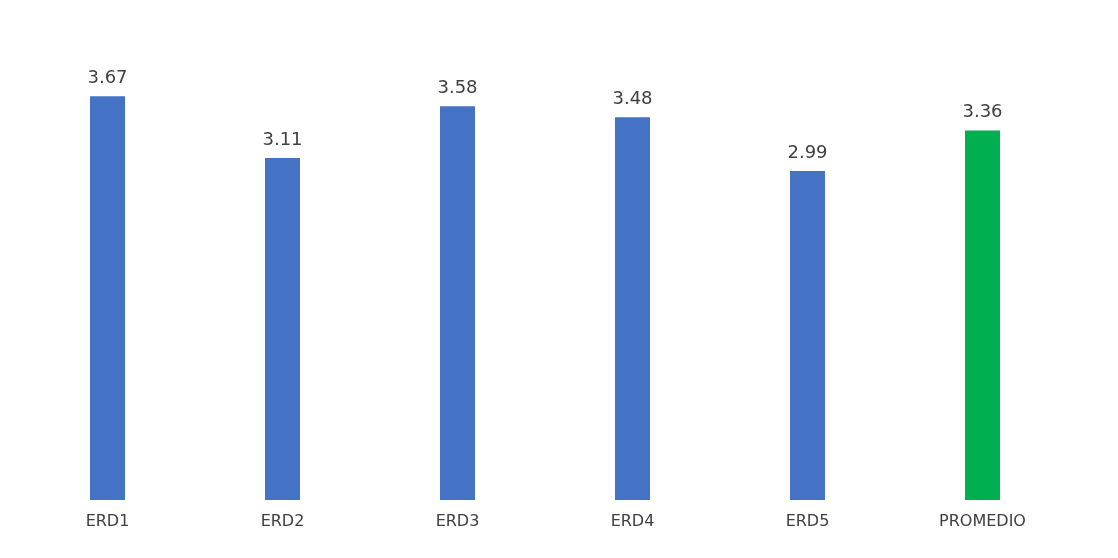 The image size is (1118, 558). Describe the element at coordinates (982, 111) in the screenshot. I see `data-label: 3.36` at that location.